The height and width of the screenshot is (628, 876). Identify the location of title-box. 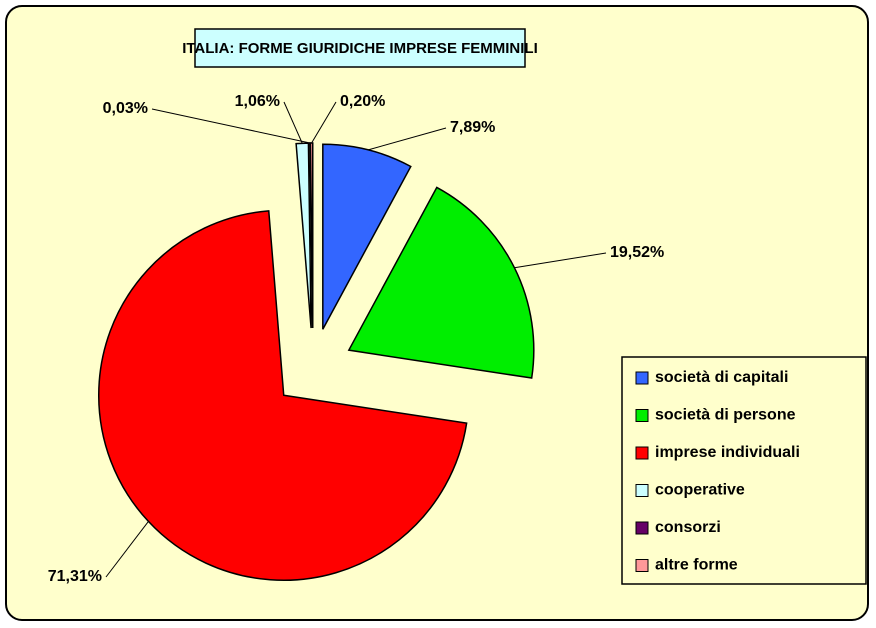
(360, 48).